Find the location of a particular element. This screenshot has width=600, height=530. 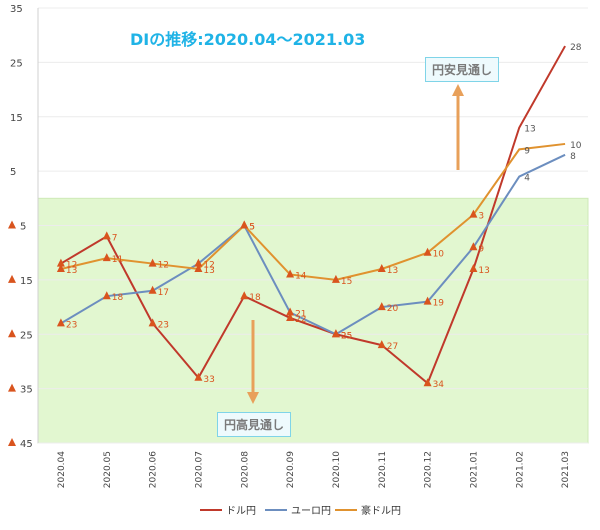

data-label-eur: 5 is located at coordinates (252, 228).